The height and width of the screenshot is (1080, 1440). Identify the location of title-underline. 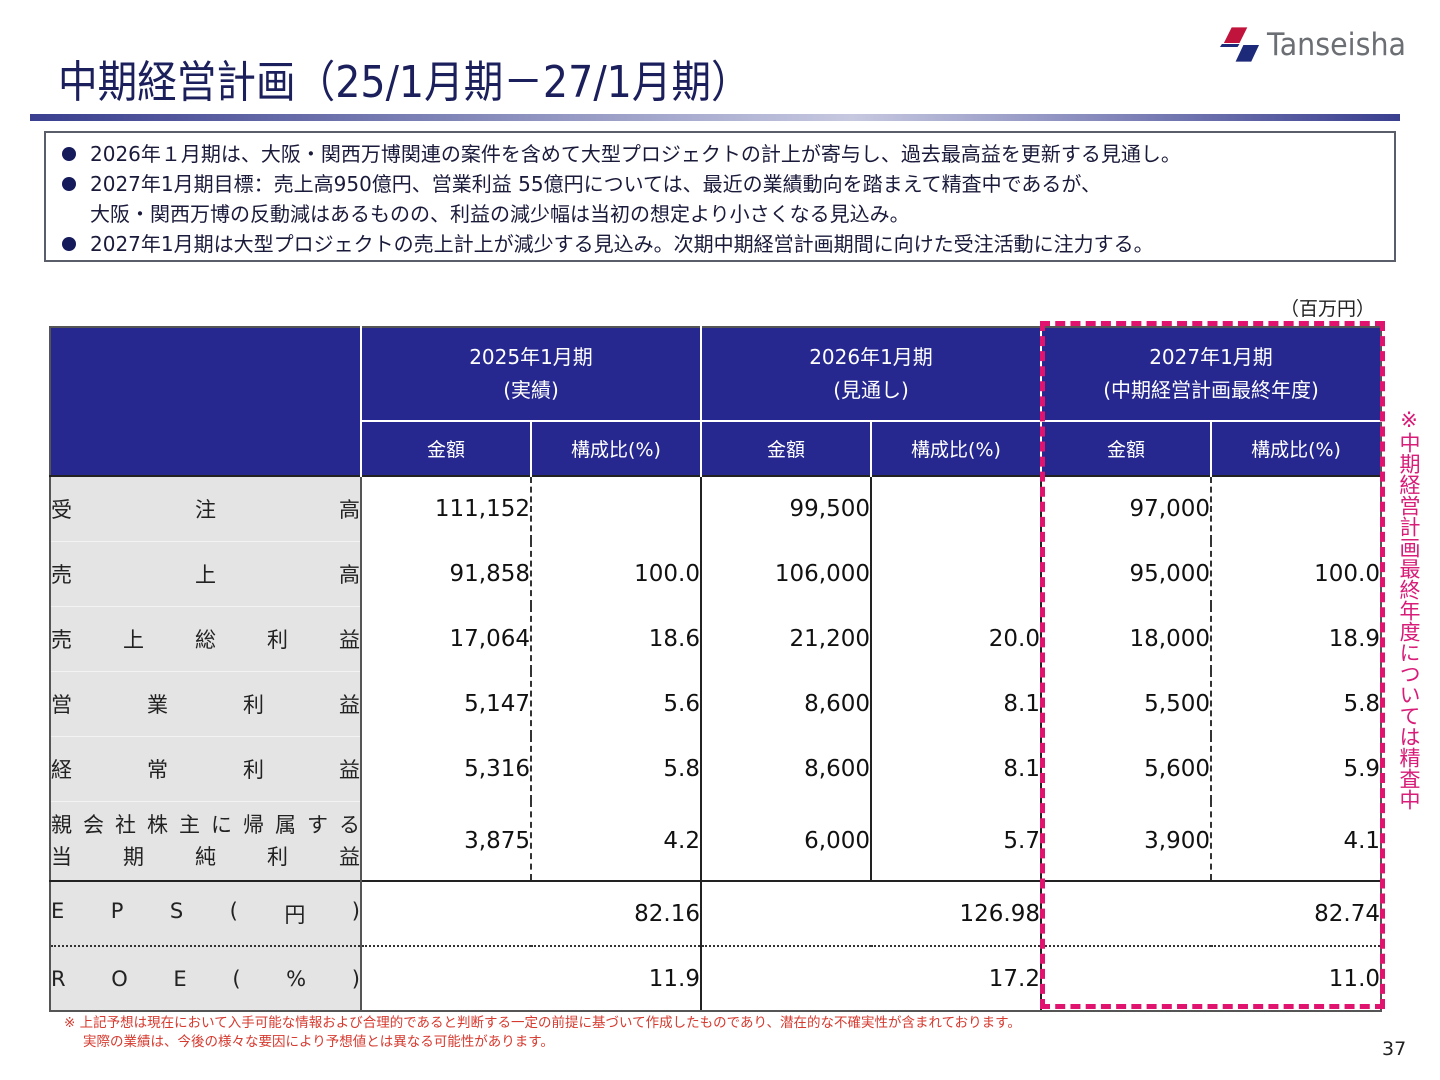
(715, 117).